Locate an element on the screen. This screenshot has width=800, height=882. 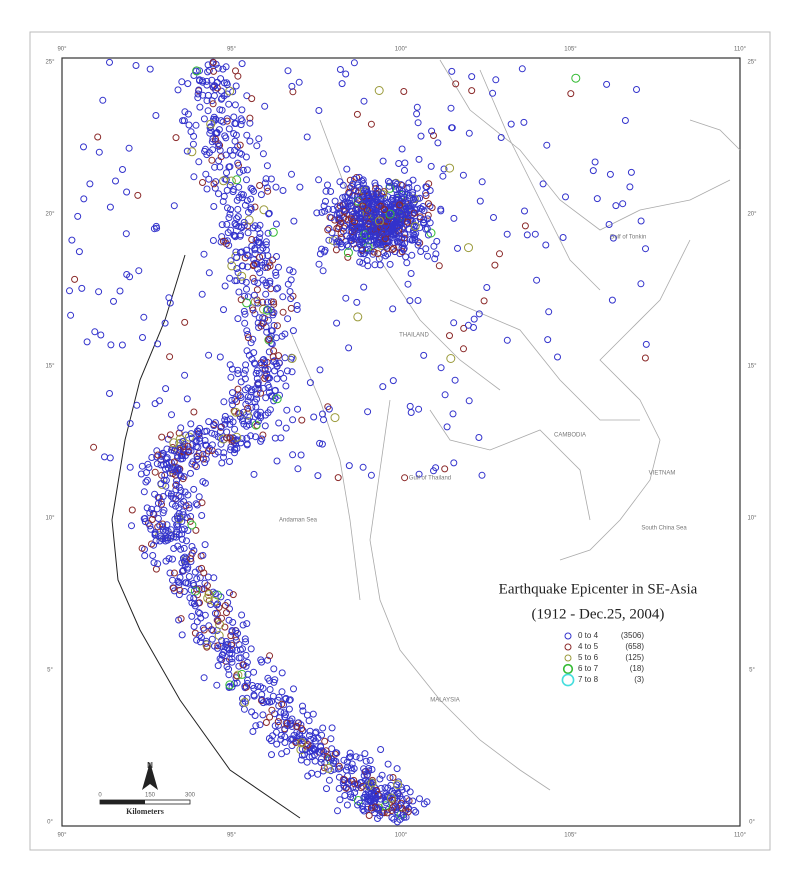
scale-label: 0 is located at coordinates (100, 796).